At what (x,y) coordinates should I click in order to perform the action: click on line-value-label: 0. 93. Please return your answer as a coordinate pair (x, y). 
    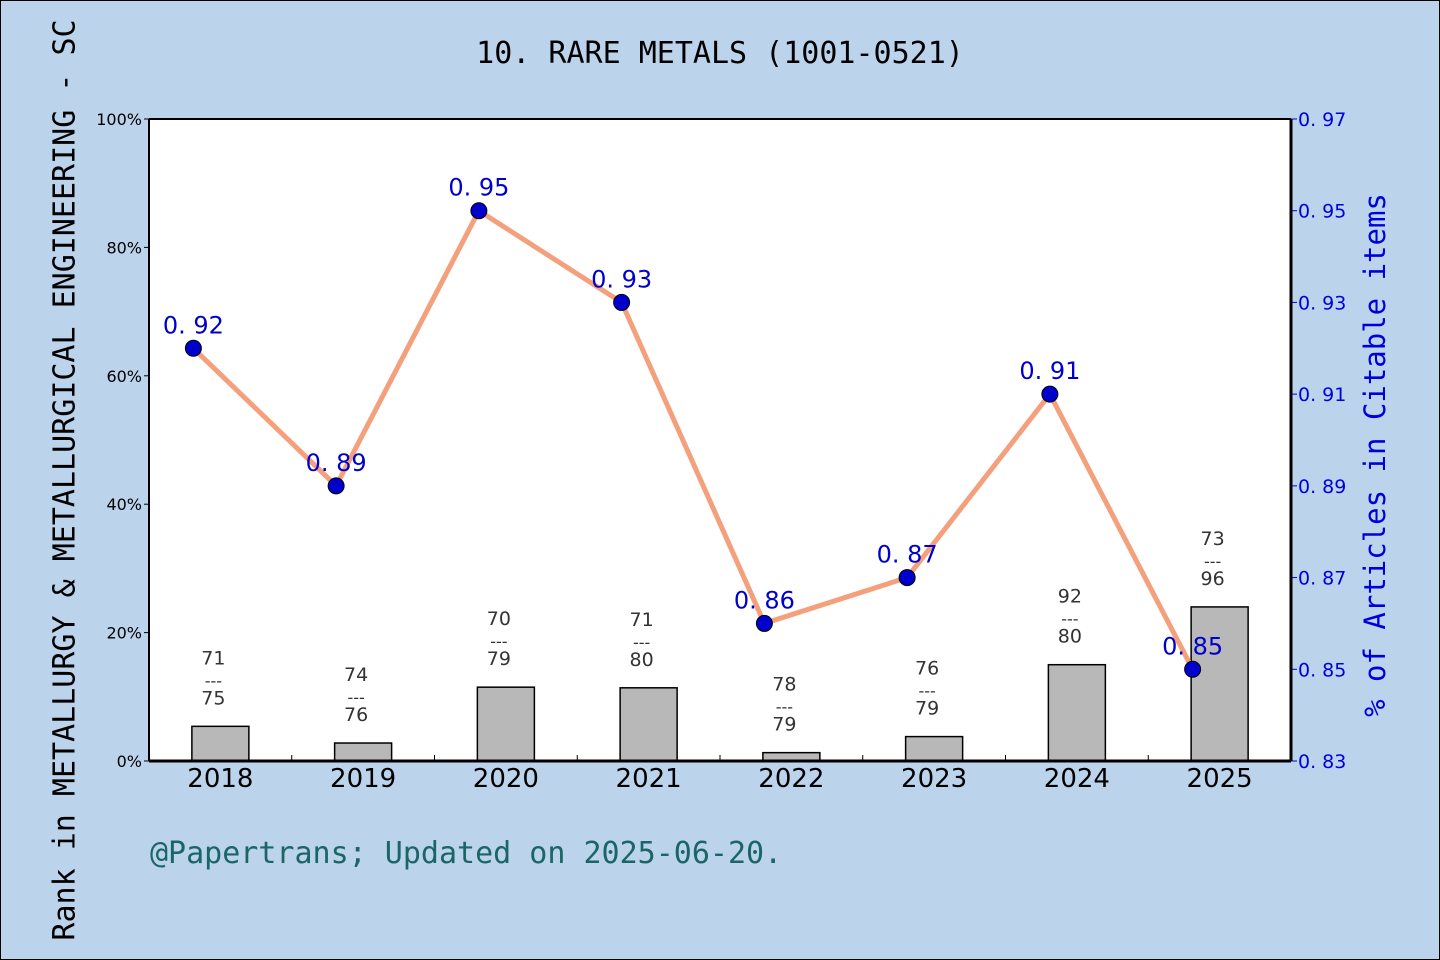
    Looking at the image, I should click on (621, 279).